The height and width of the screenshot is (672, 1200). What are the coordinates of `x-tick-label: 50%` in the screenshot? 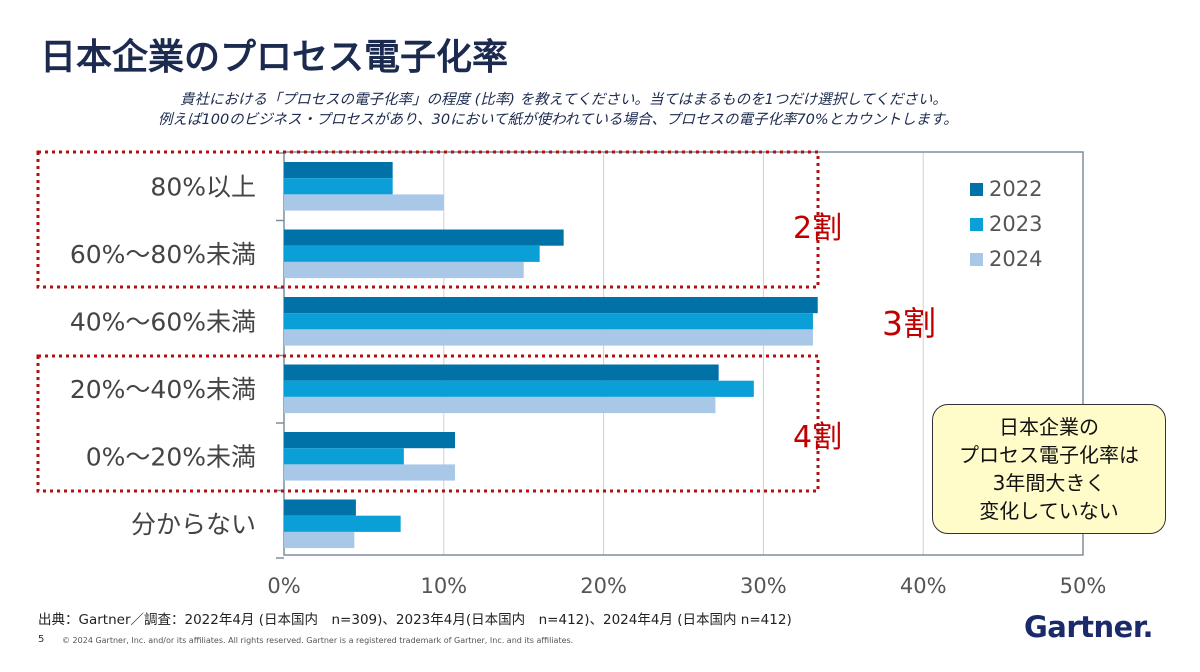 It's located at (1083, 586).